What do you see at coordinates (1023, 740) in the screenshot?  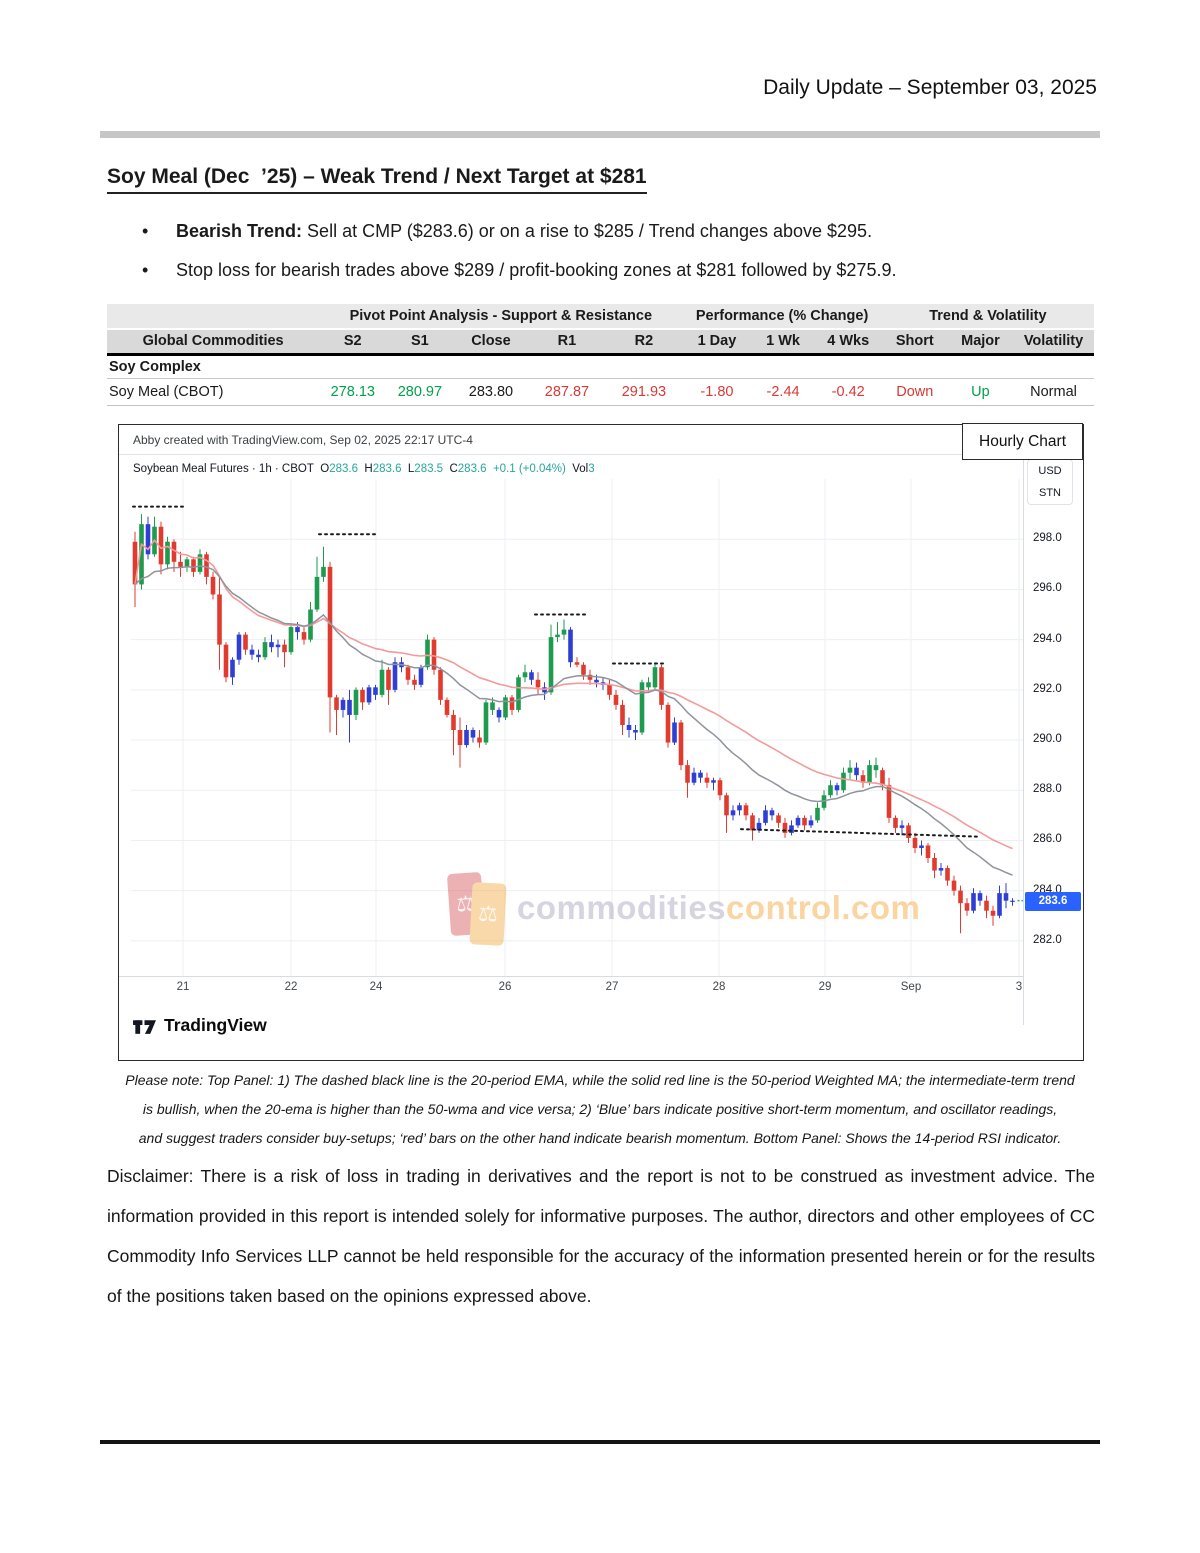 I see `price-axis-separator` at bounding box center [1023, 740].